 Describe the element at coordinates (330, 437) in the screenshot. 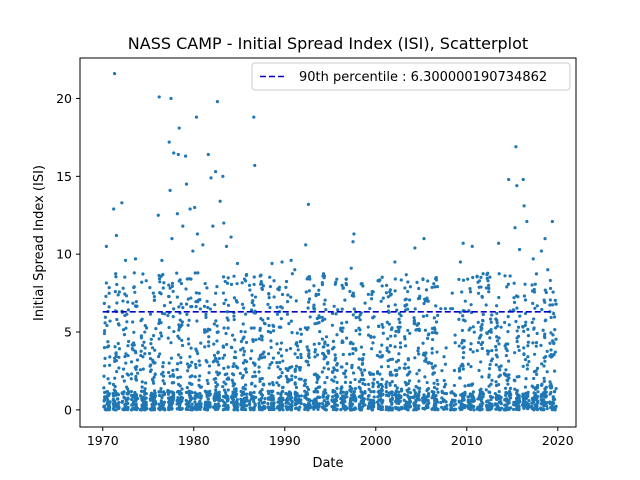

I see `x-axis: 1970 1980 1990 2000 2010 2020` at that location.